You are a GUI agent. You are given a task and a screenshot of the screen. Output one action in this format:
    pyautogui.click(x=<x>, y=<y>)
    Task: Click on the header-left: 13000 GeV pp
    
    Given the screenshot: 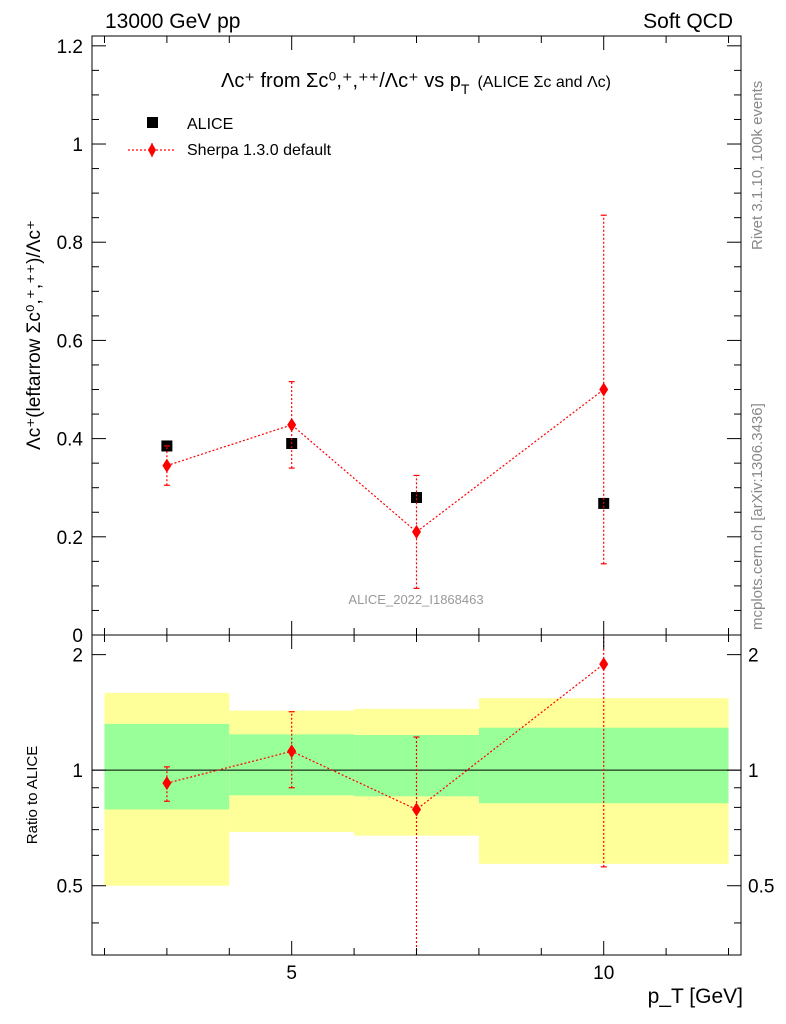 What is the action you would take?
    pyautogui.click(x=172, y=21)
    